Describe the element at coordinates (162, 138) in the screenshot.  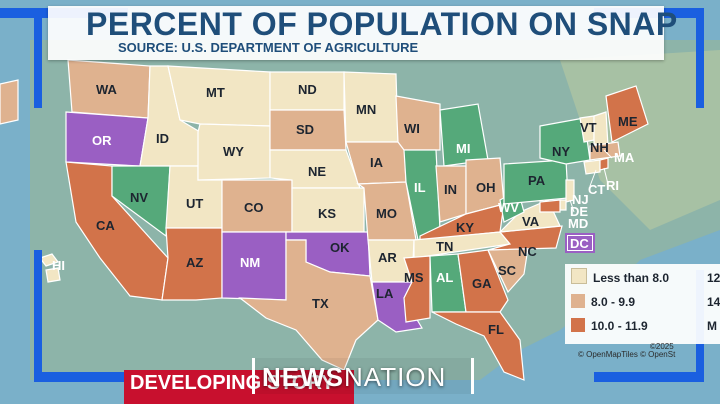
I see `label-id: ID` at that location.